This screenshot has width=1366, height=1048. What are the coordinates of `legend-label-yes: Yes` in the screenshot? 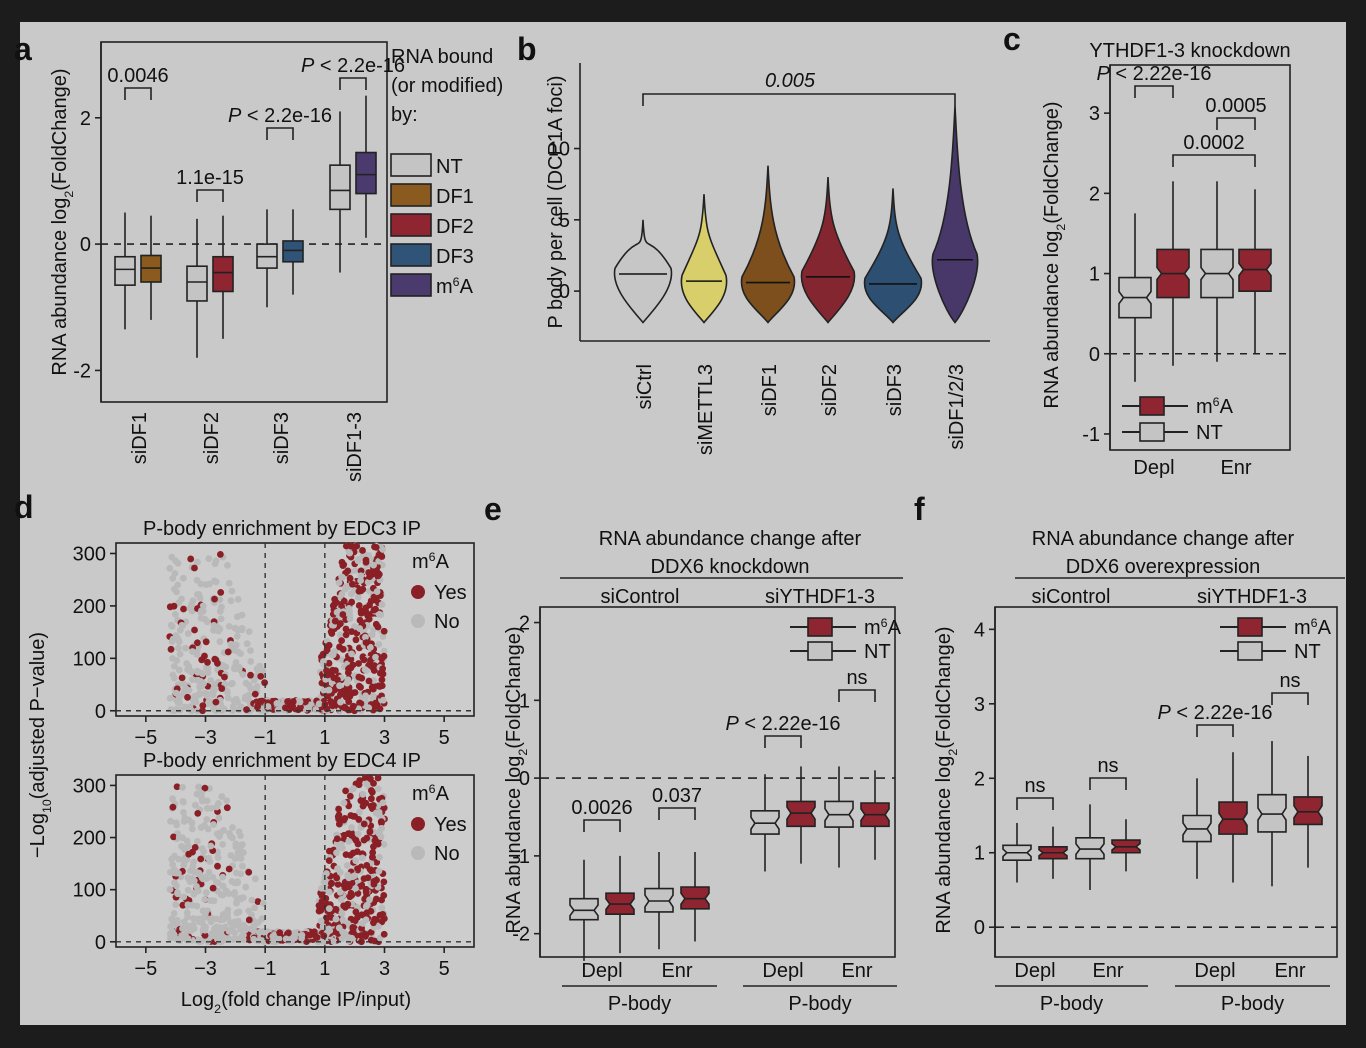 It's located at (450, 593).